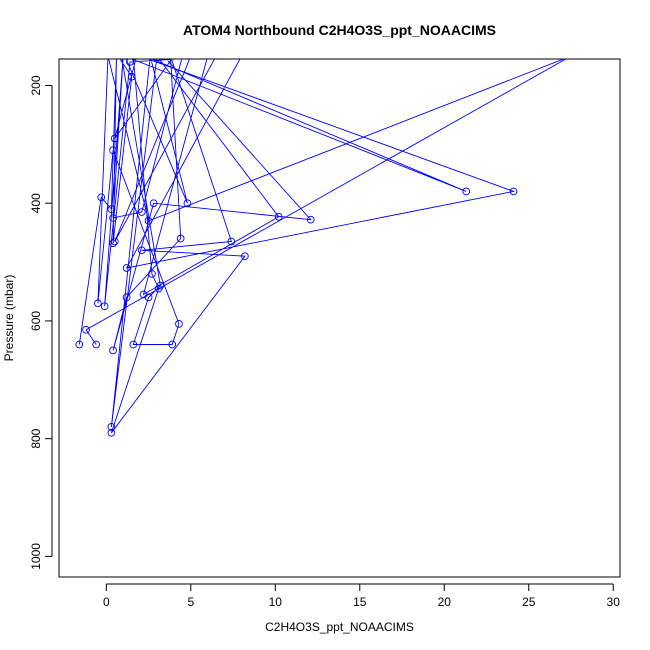  Describe the element at coordinates (445, 602) in the screenshot. I see `x-tick-label: 20` at that location.